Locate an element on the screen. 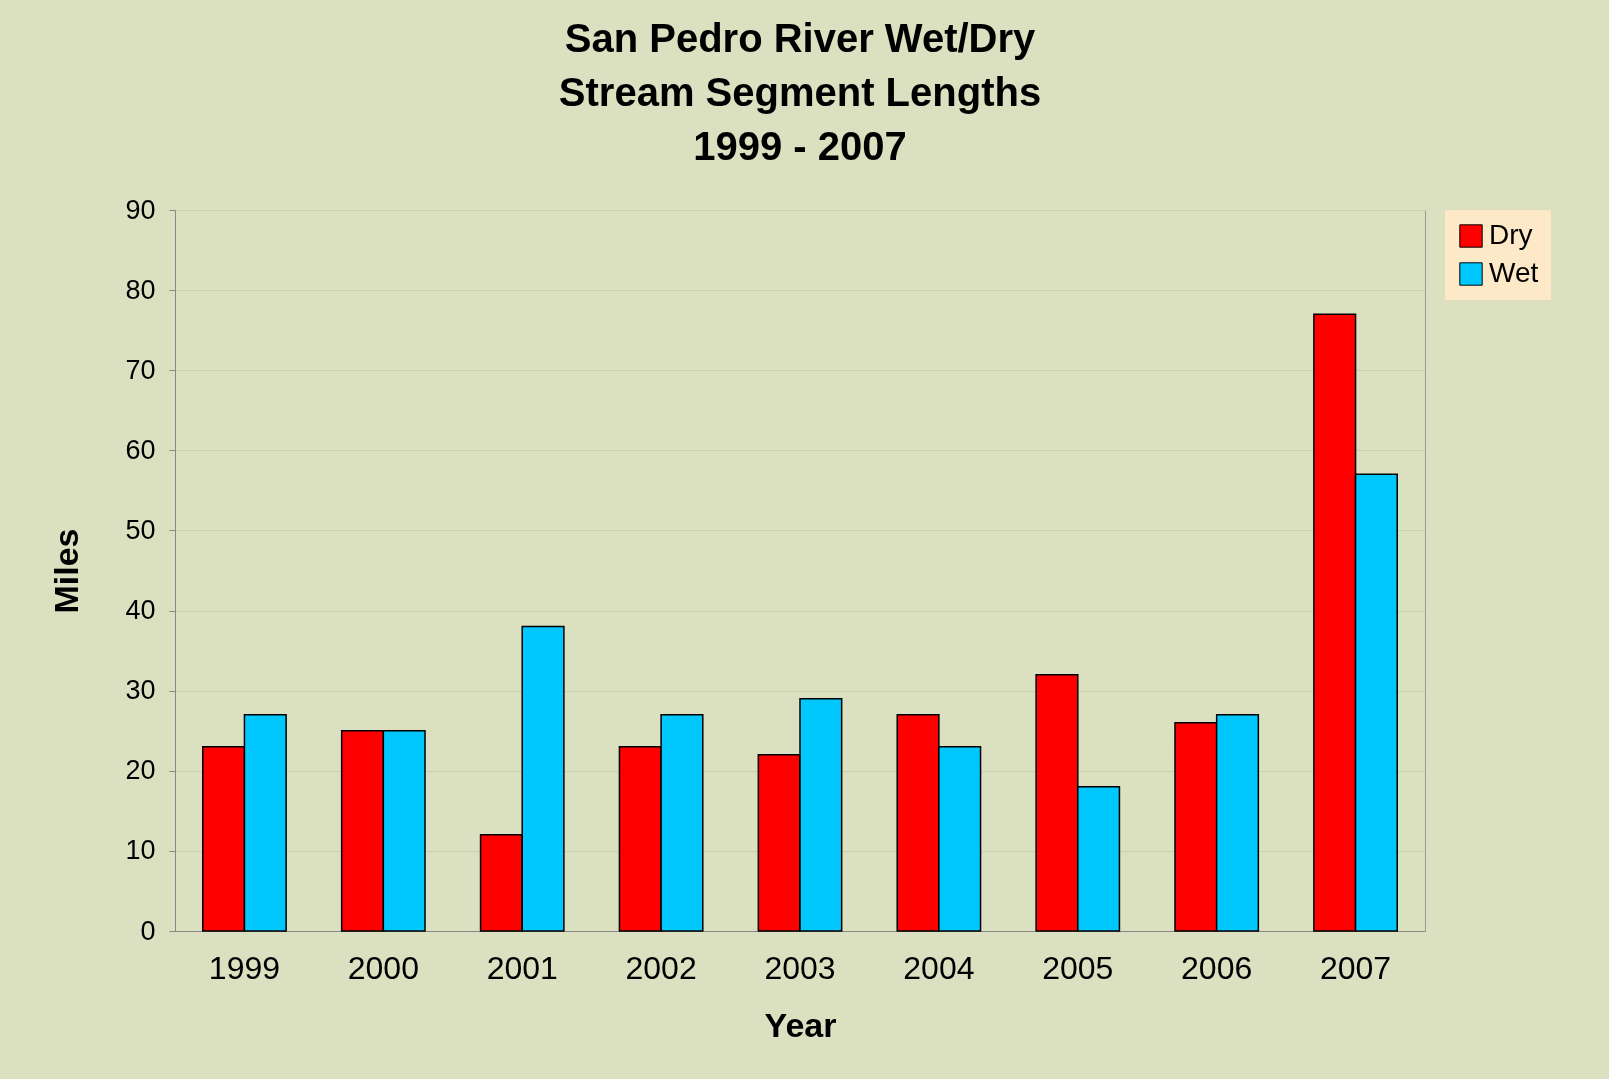  y-tick-label: 30 is located at coordinates (140, 690).